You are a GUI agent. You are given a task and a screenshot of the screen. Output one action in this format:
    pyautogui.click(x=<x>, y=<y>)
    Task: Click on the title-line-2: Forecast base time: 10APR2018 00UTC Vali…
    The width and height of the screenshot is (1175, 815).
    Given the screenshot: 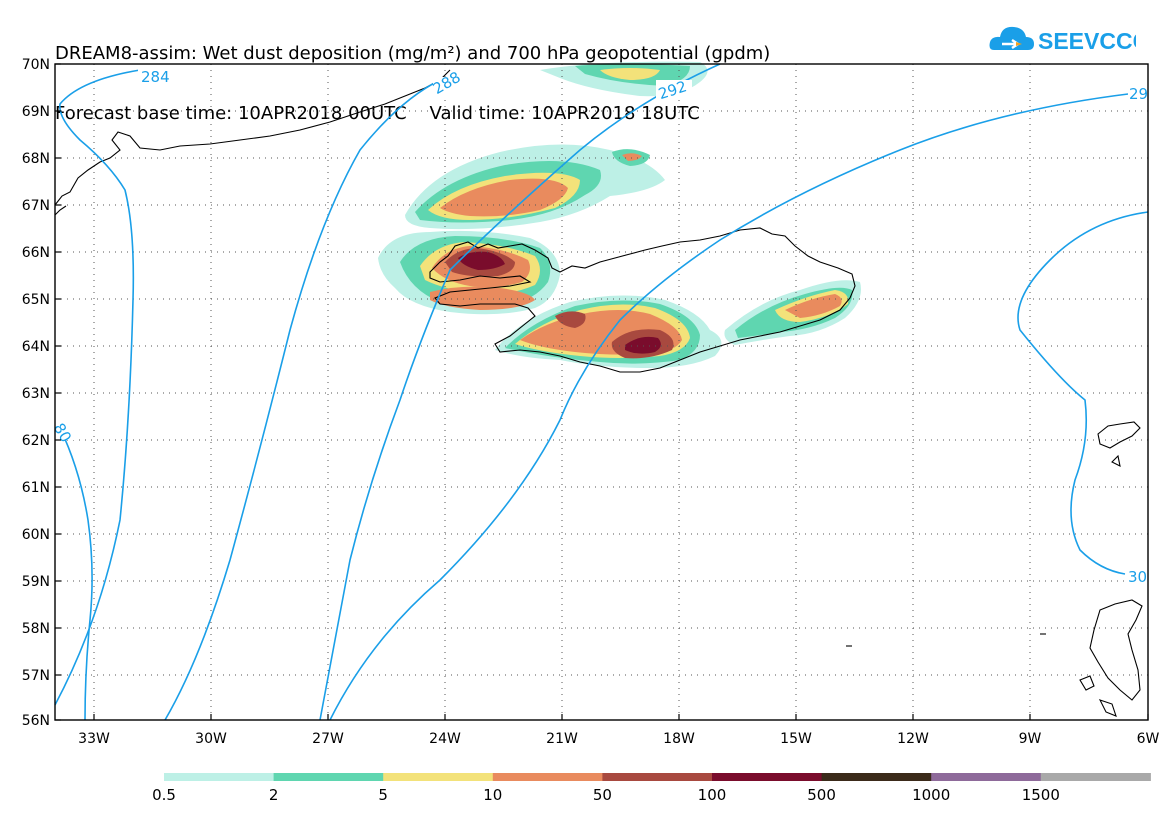 What is the action you would take?
    pyautogui.click(x=377, y=113)
    